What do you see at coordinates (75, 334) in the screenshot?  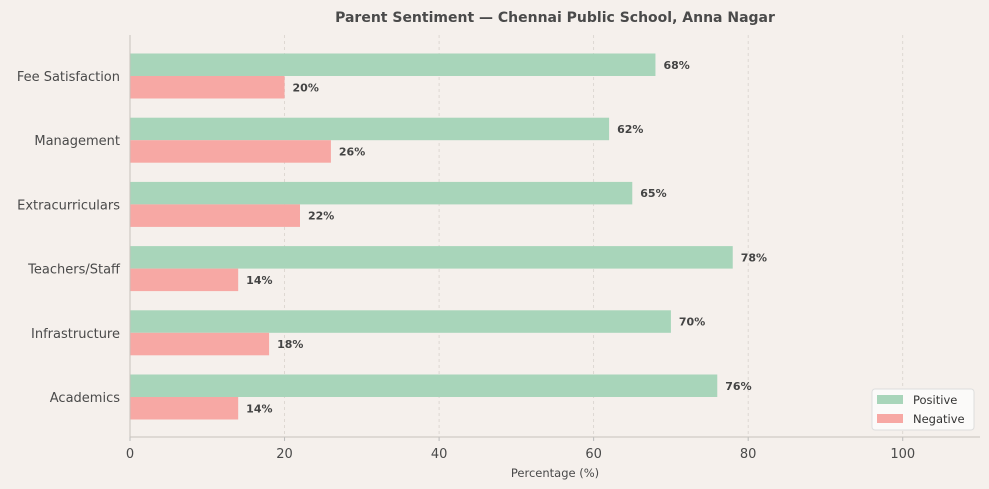 I see `y-tick-label: Infrastructure` at bounding box center [75, 334].